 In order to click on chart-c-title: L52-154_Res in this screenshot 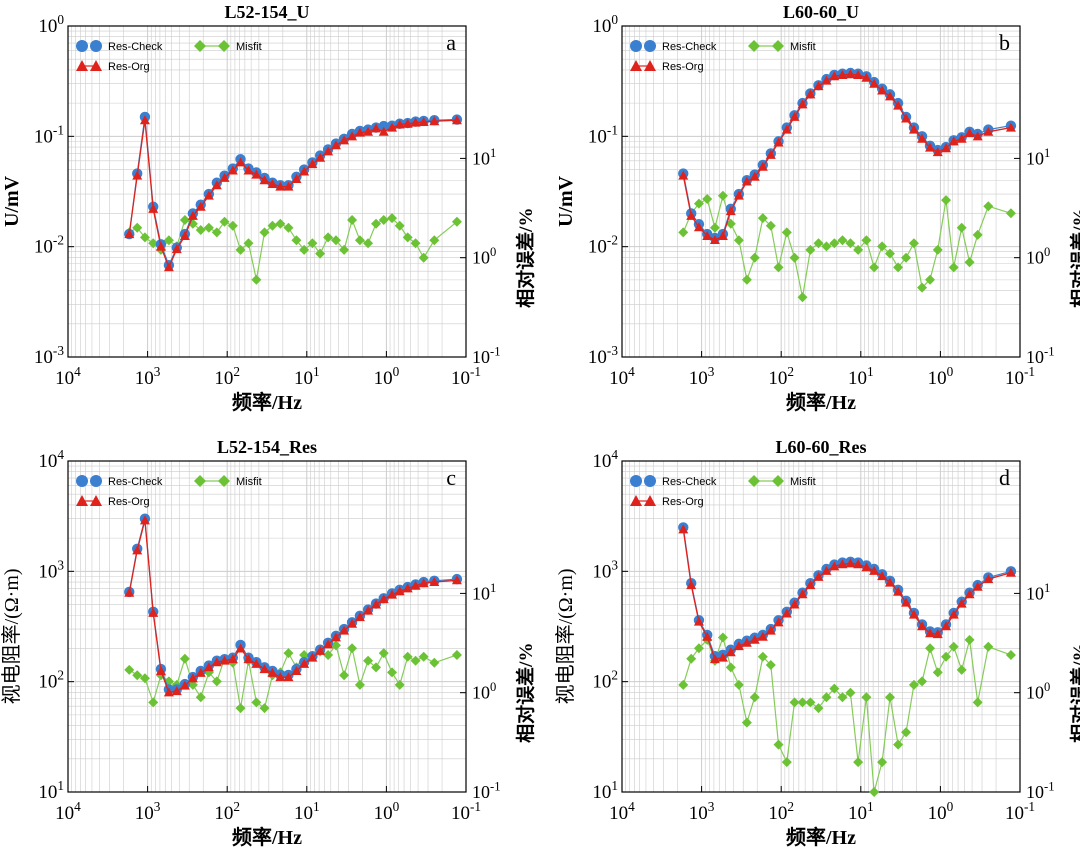, I will do `click(267, 447)`.